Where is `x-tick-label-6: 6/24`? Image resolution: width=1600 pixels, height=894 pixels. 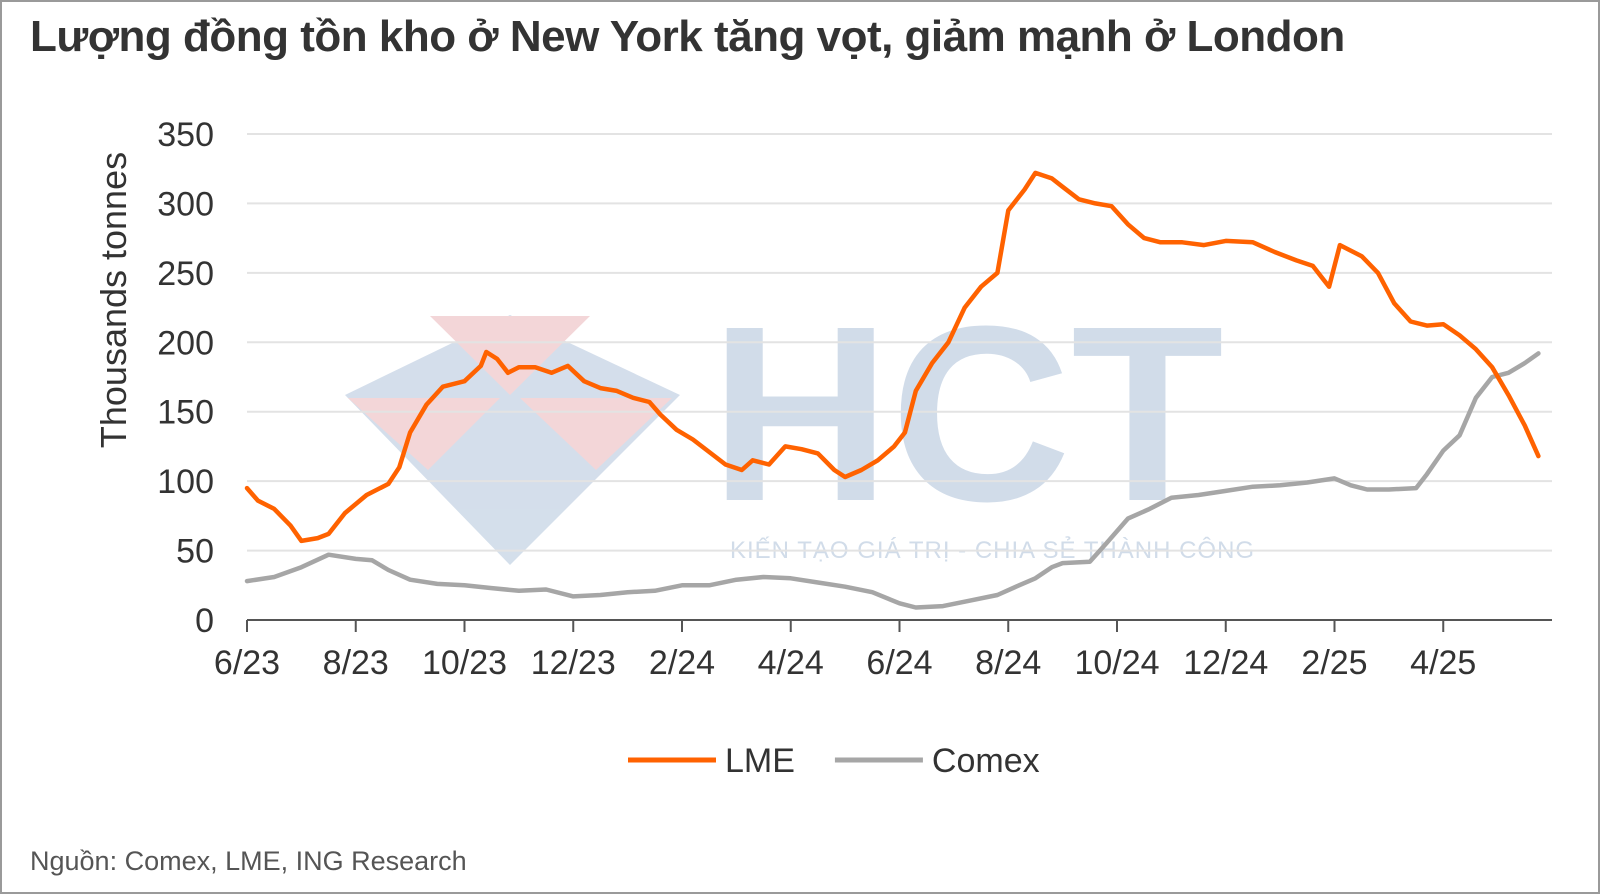
x-tick-label-6: 6/24 is located at coordinates (899, 663).